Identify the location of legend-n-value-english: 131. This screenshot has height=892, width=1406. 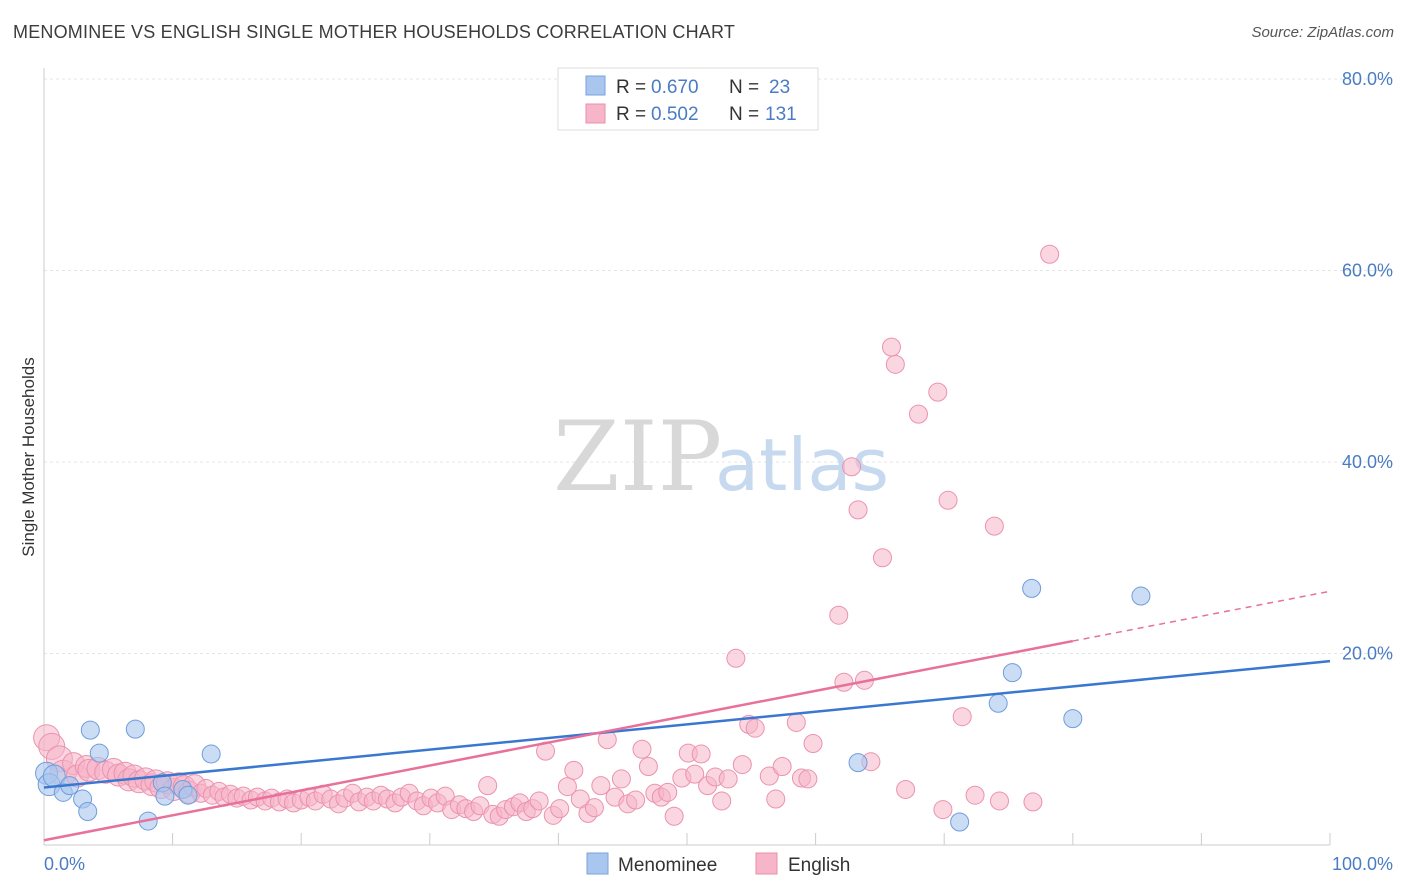
(781, 114).